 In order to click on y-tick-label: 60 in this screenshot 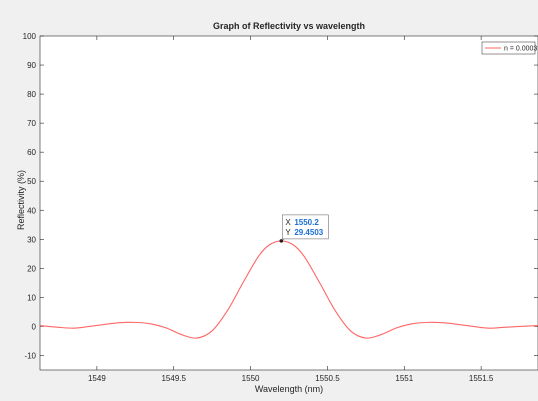, I will do `click(31, 152)`.